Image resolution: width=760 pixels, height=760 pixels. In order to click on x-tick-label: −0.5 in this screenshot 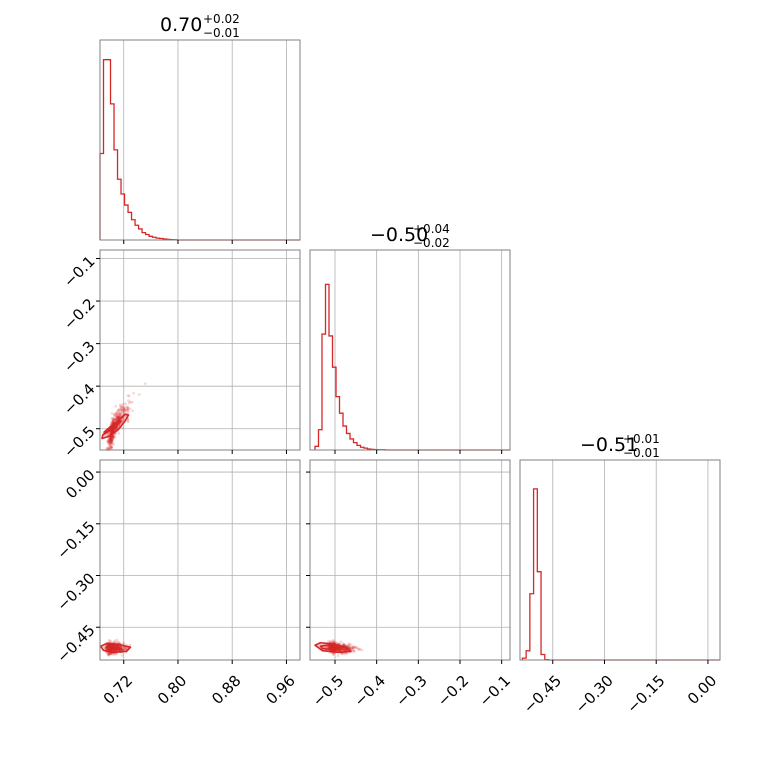, I will do `click(328, 691)`.